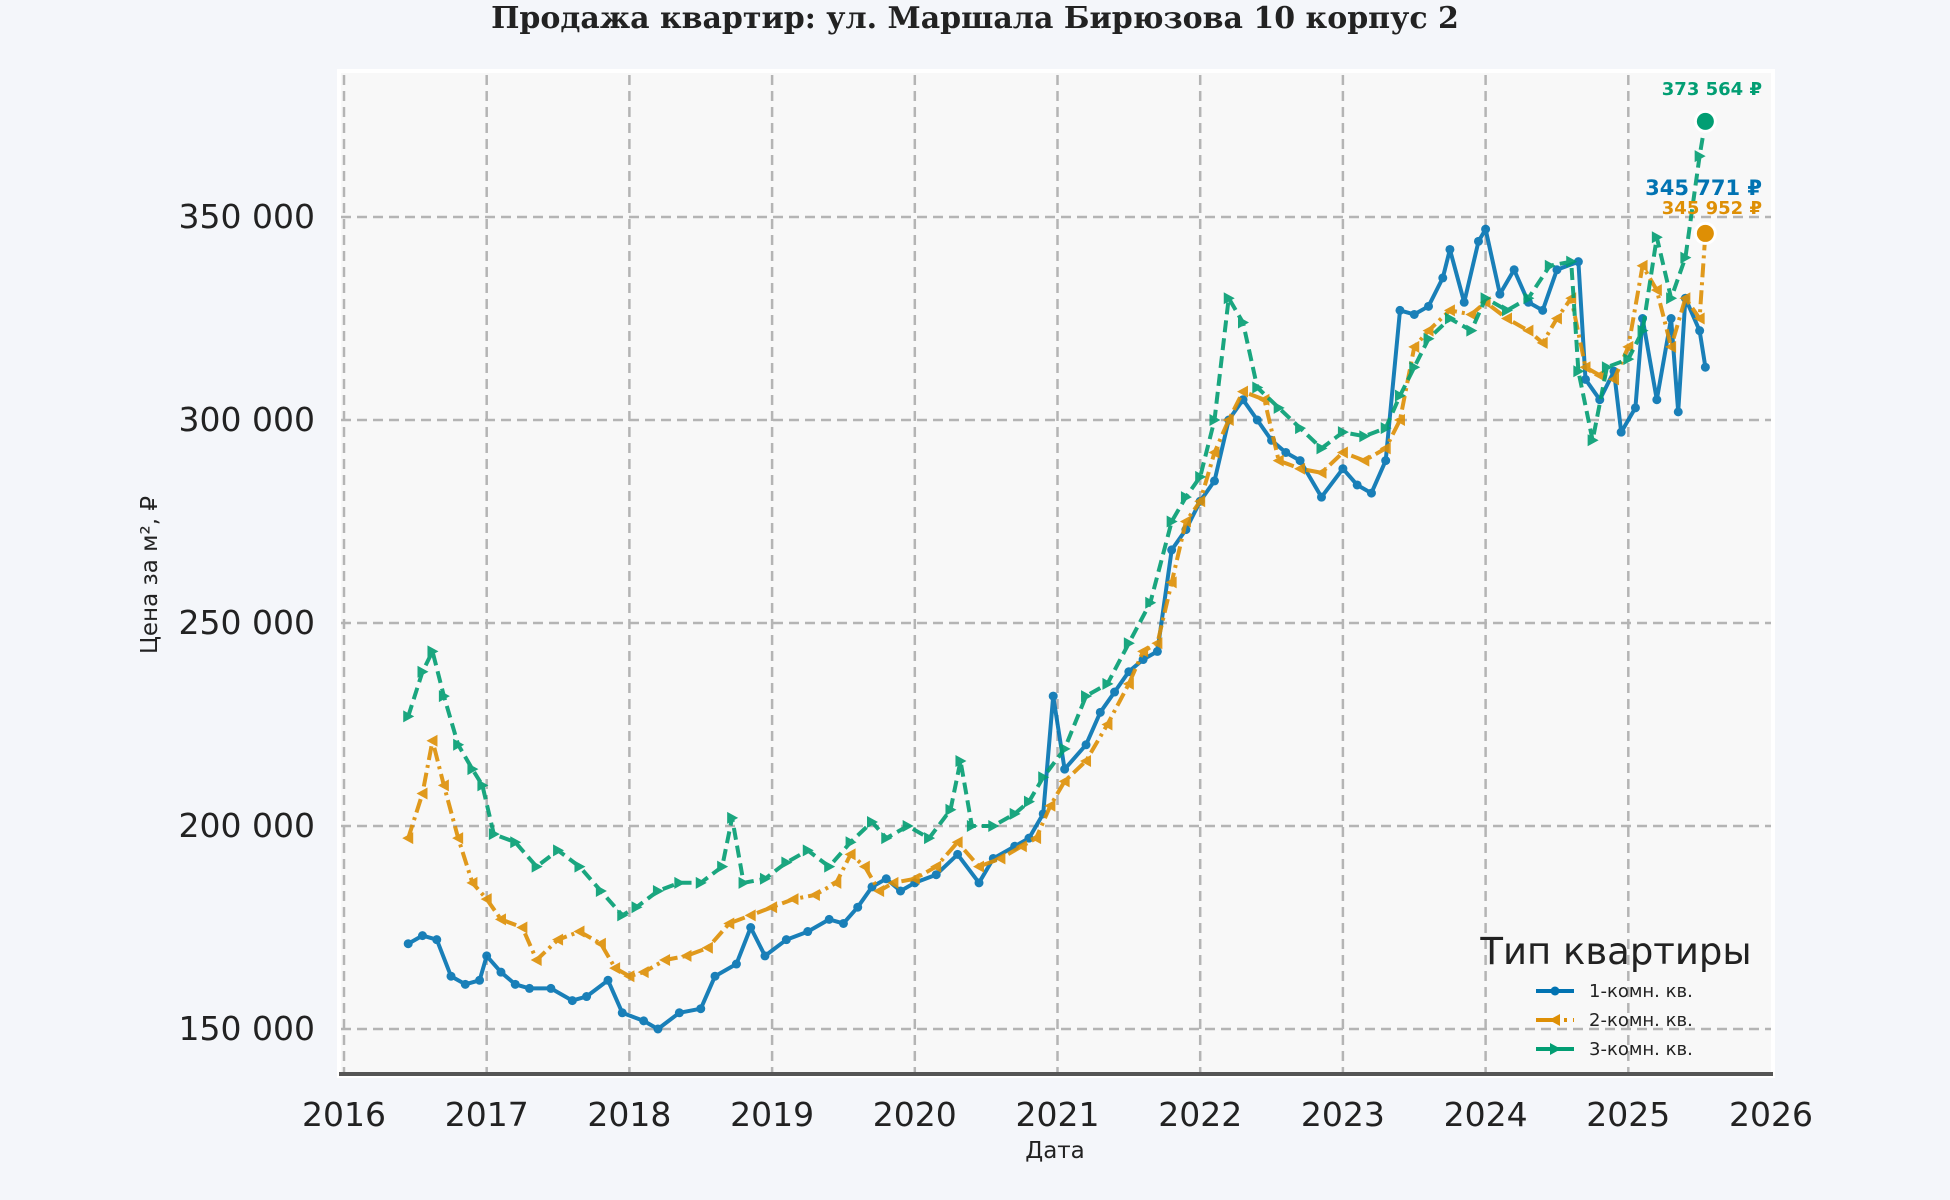 The image size is (1950, 1200). What do you see at coordinates (629, 1114) in the screenshot?
I see `x-tick-label: 2018` at bounding box center [629, 1114].